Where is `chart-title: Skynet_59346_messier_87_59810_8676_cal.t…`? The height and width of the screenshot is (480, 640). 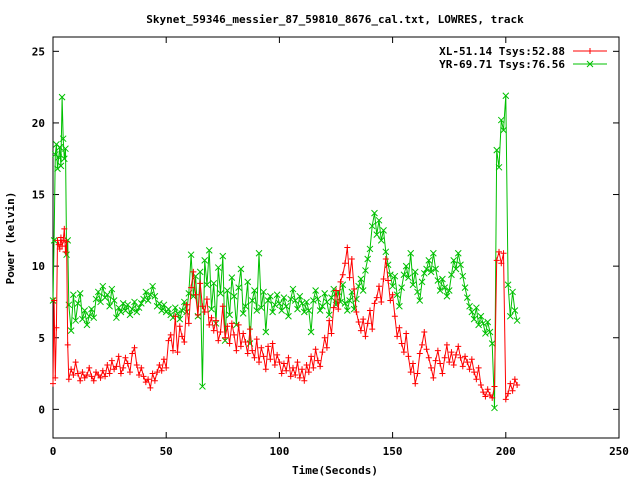
chart-title: Skynet_59346_messier_87_59810_8676_cal.t… is located at coordinates (335, 19).